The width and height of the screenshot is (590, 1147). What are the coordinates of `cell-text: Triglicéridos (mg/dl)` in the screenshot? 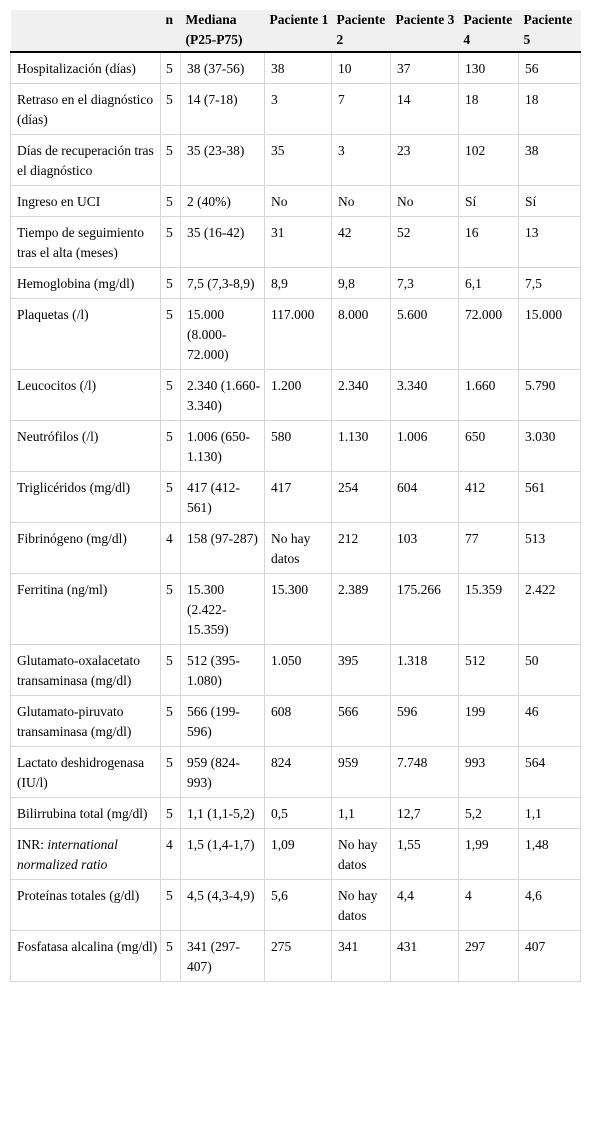 It's located at (74, 487).